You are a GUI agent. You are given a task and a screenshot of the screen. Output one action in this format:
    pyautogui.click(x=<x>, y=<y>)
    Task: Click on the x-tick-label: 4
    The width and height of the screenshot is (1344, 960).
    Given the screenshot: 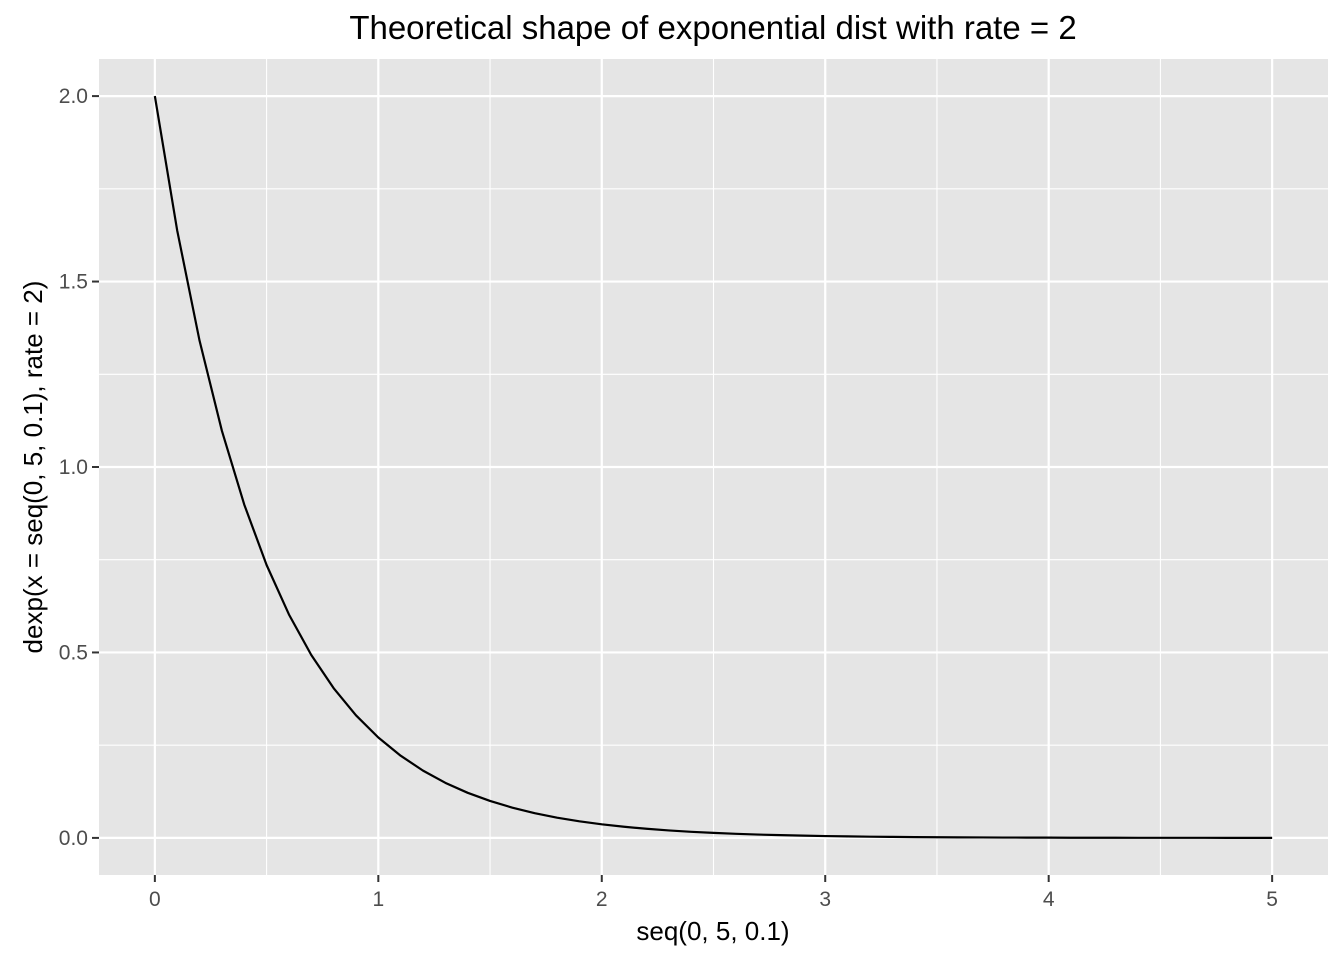 What is the action you would take?
    pyautogui.click(x=1049, y=899)
    